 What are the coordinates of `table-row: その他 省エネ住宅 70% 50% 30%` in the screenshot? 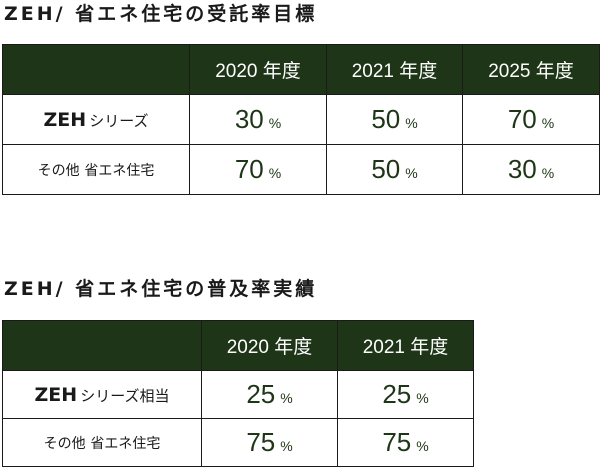 It's located at (301, 169).